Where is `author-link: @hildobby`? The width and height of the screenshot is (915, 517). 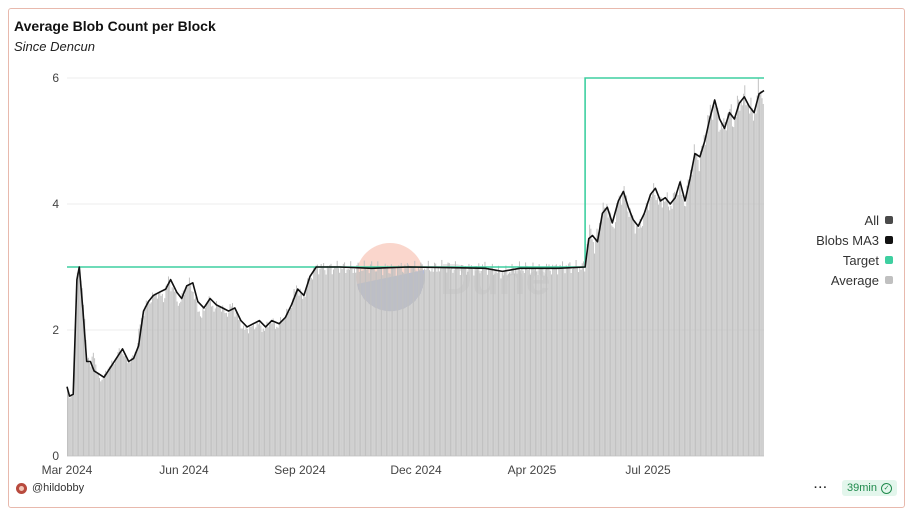 author-link: @hildobby is located at coordinates (50, 488).